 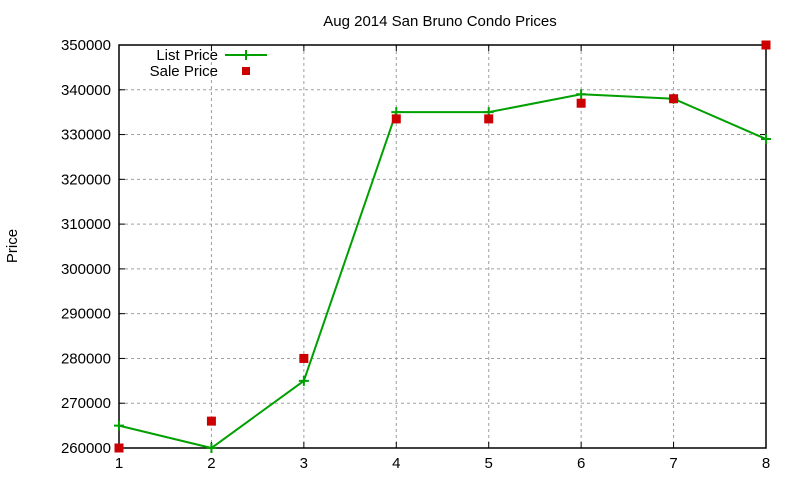 I want to click on legend-label: Sale Price, so click(x=184, y=71).